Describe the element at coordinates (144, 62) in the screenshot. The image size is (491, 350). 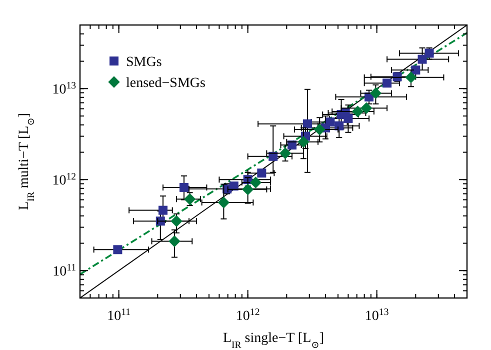
I see `legend-label: SMGs` at that location.